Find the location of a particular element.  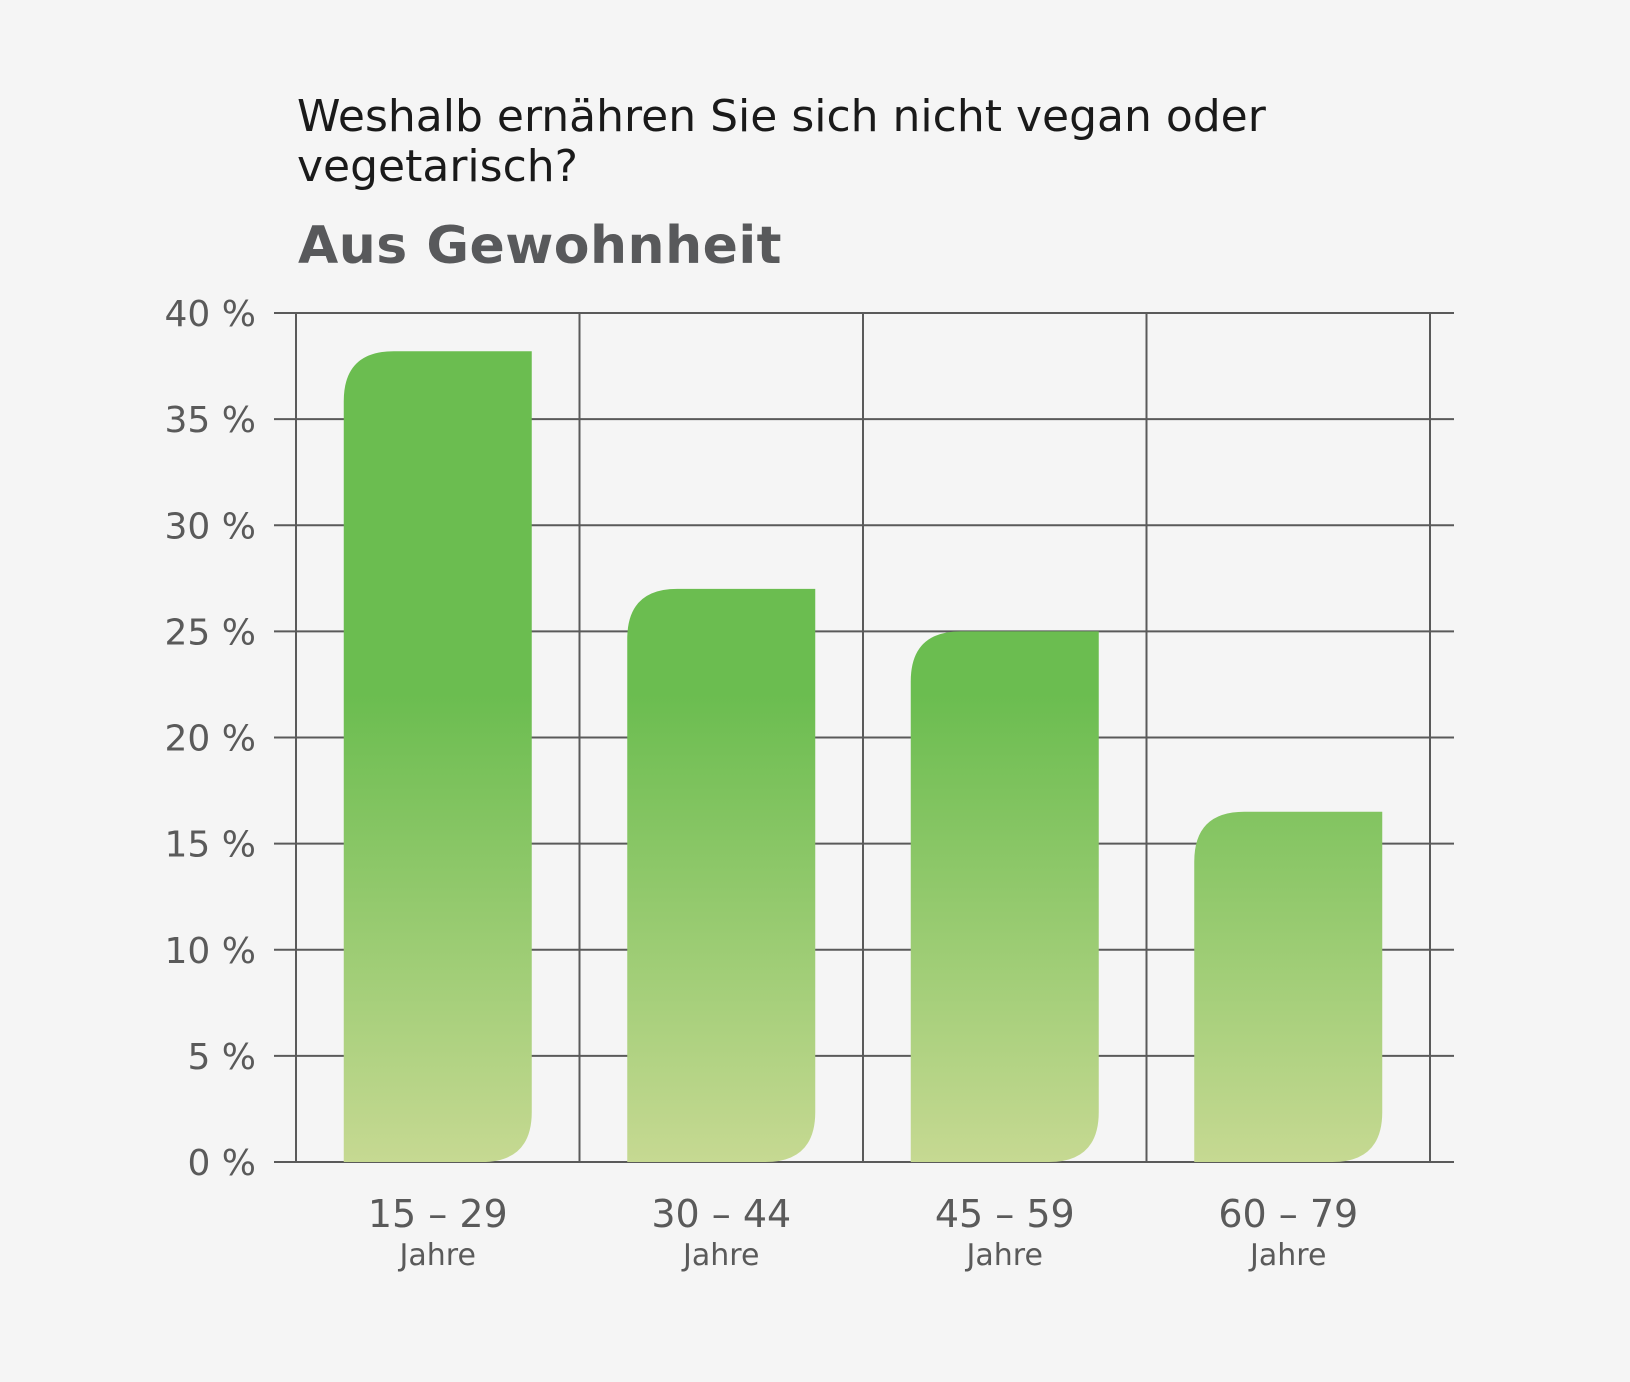

y-tick-label-5: 25 % is located at coordinates (210, 632).